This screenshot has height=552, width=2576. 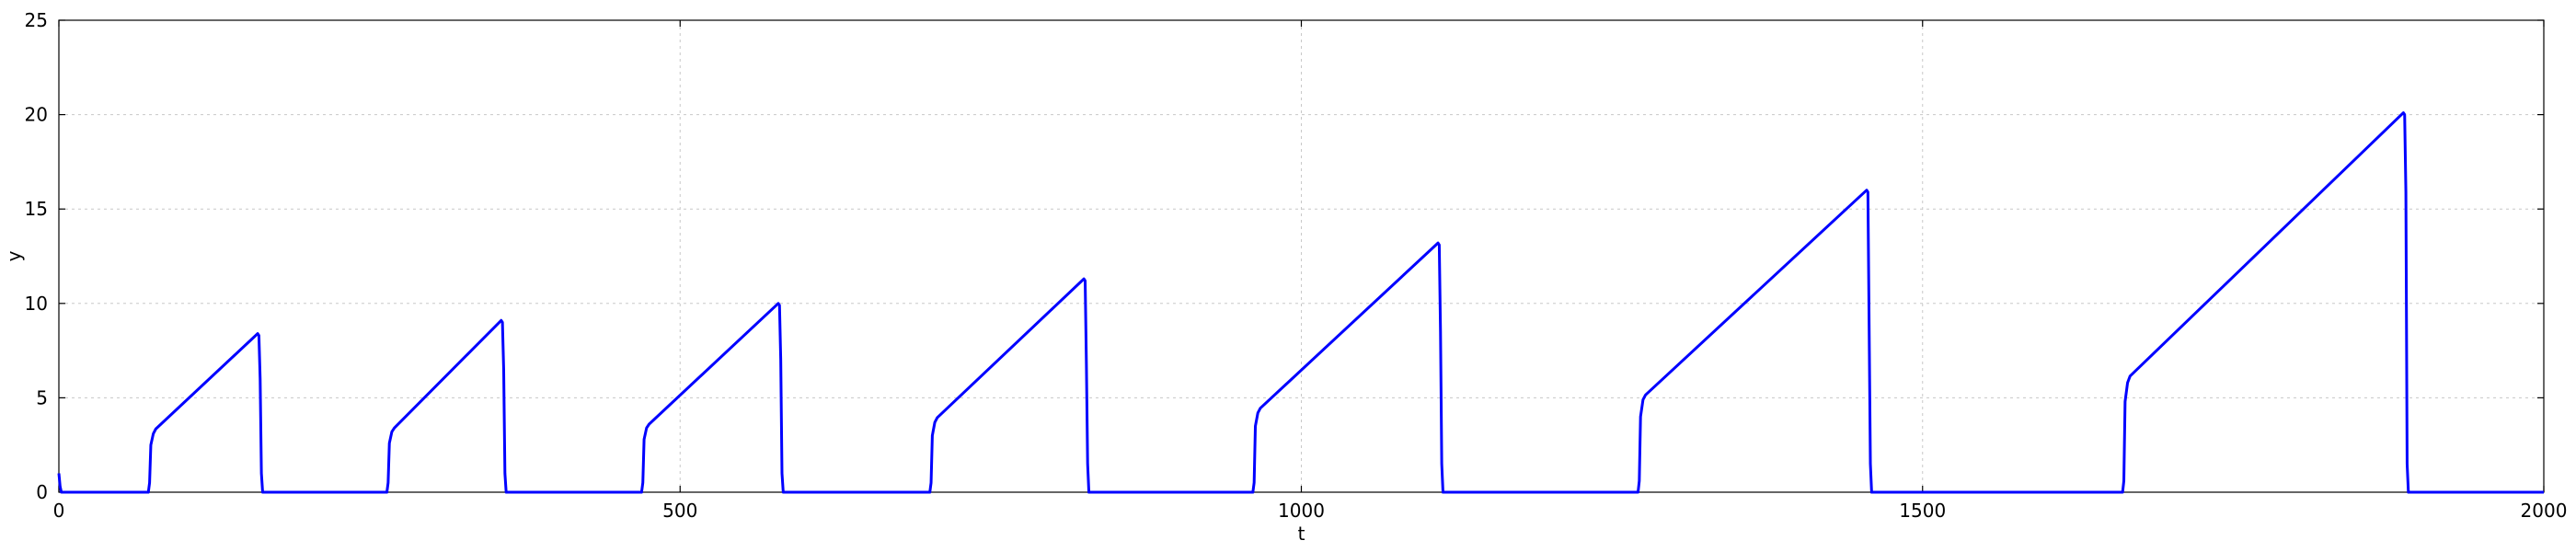 I want to click on y-tick-label: 0, so click(x=42, y=492).